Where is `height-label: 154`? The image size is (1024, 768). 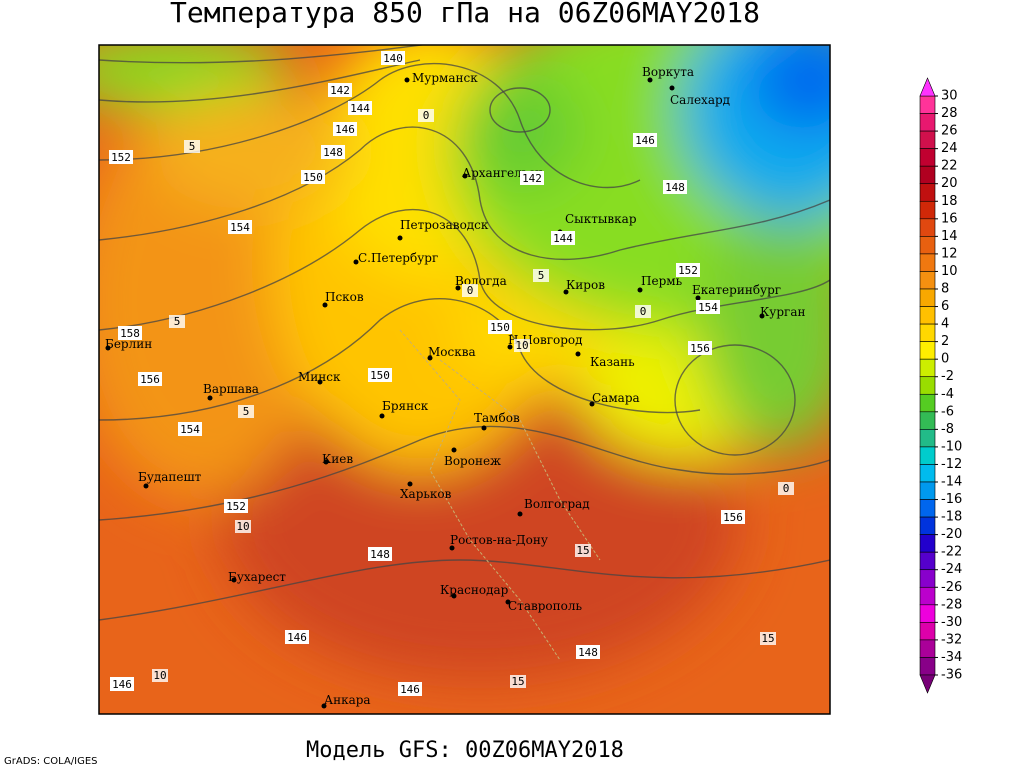 height-label: 154 is located at coordinates (190, 429).